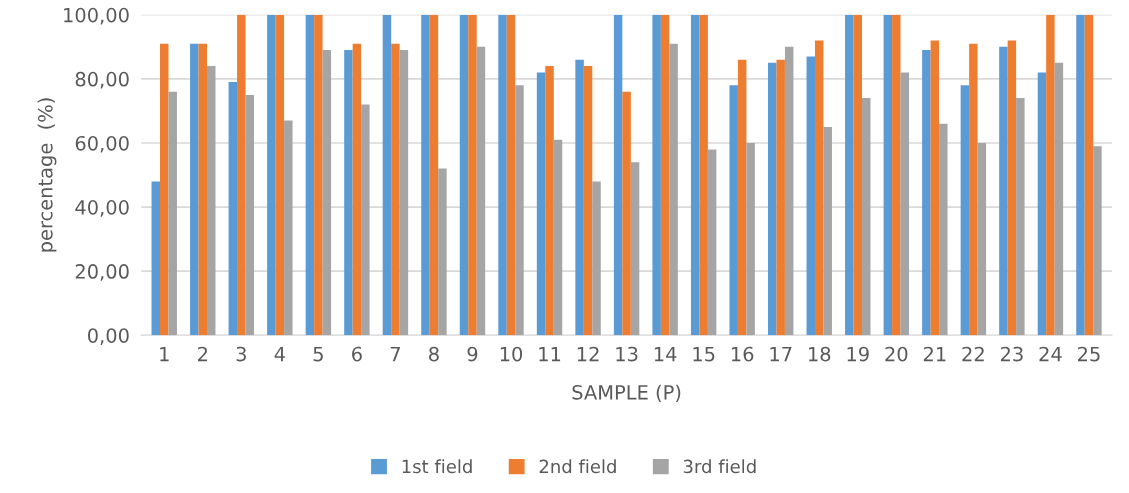  I want to click on x-tick-label: 3, so click(241, 354).